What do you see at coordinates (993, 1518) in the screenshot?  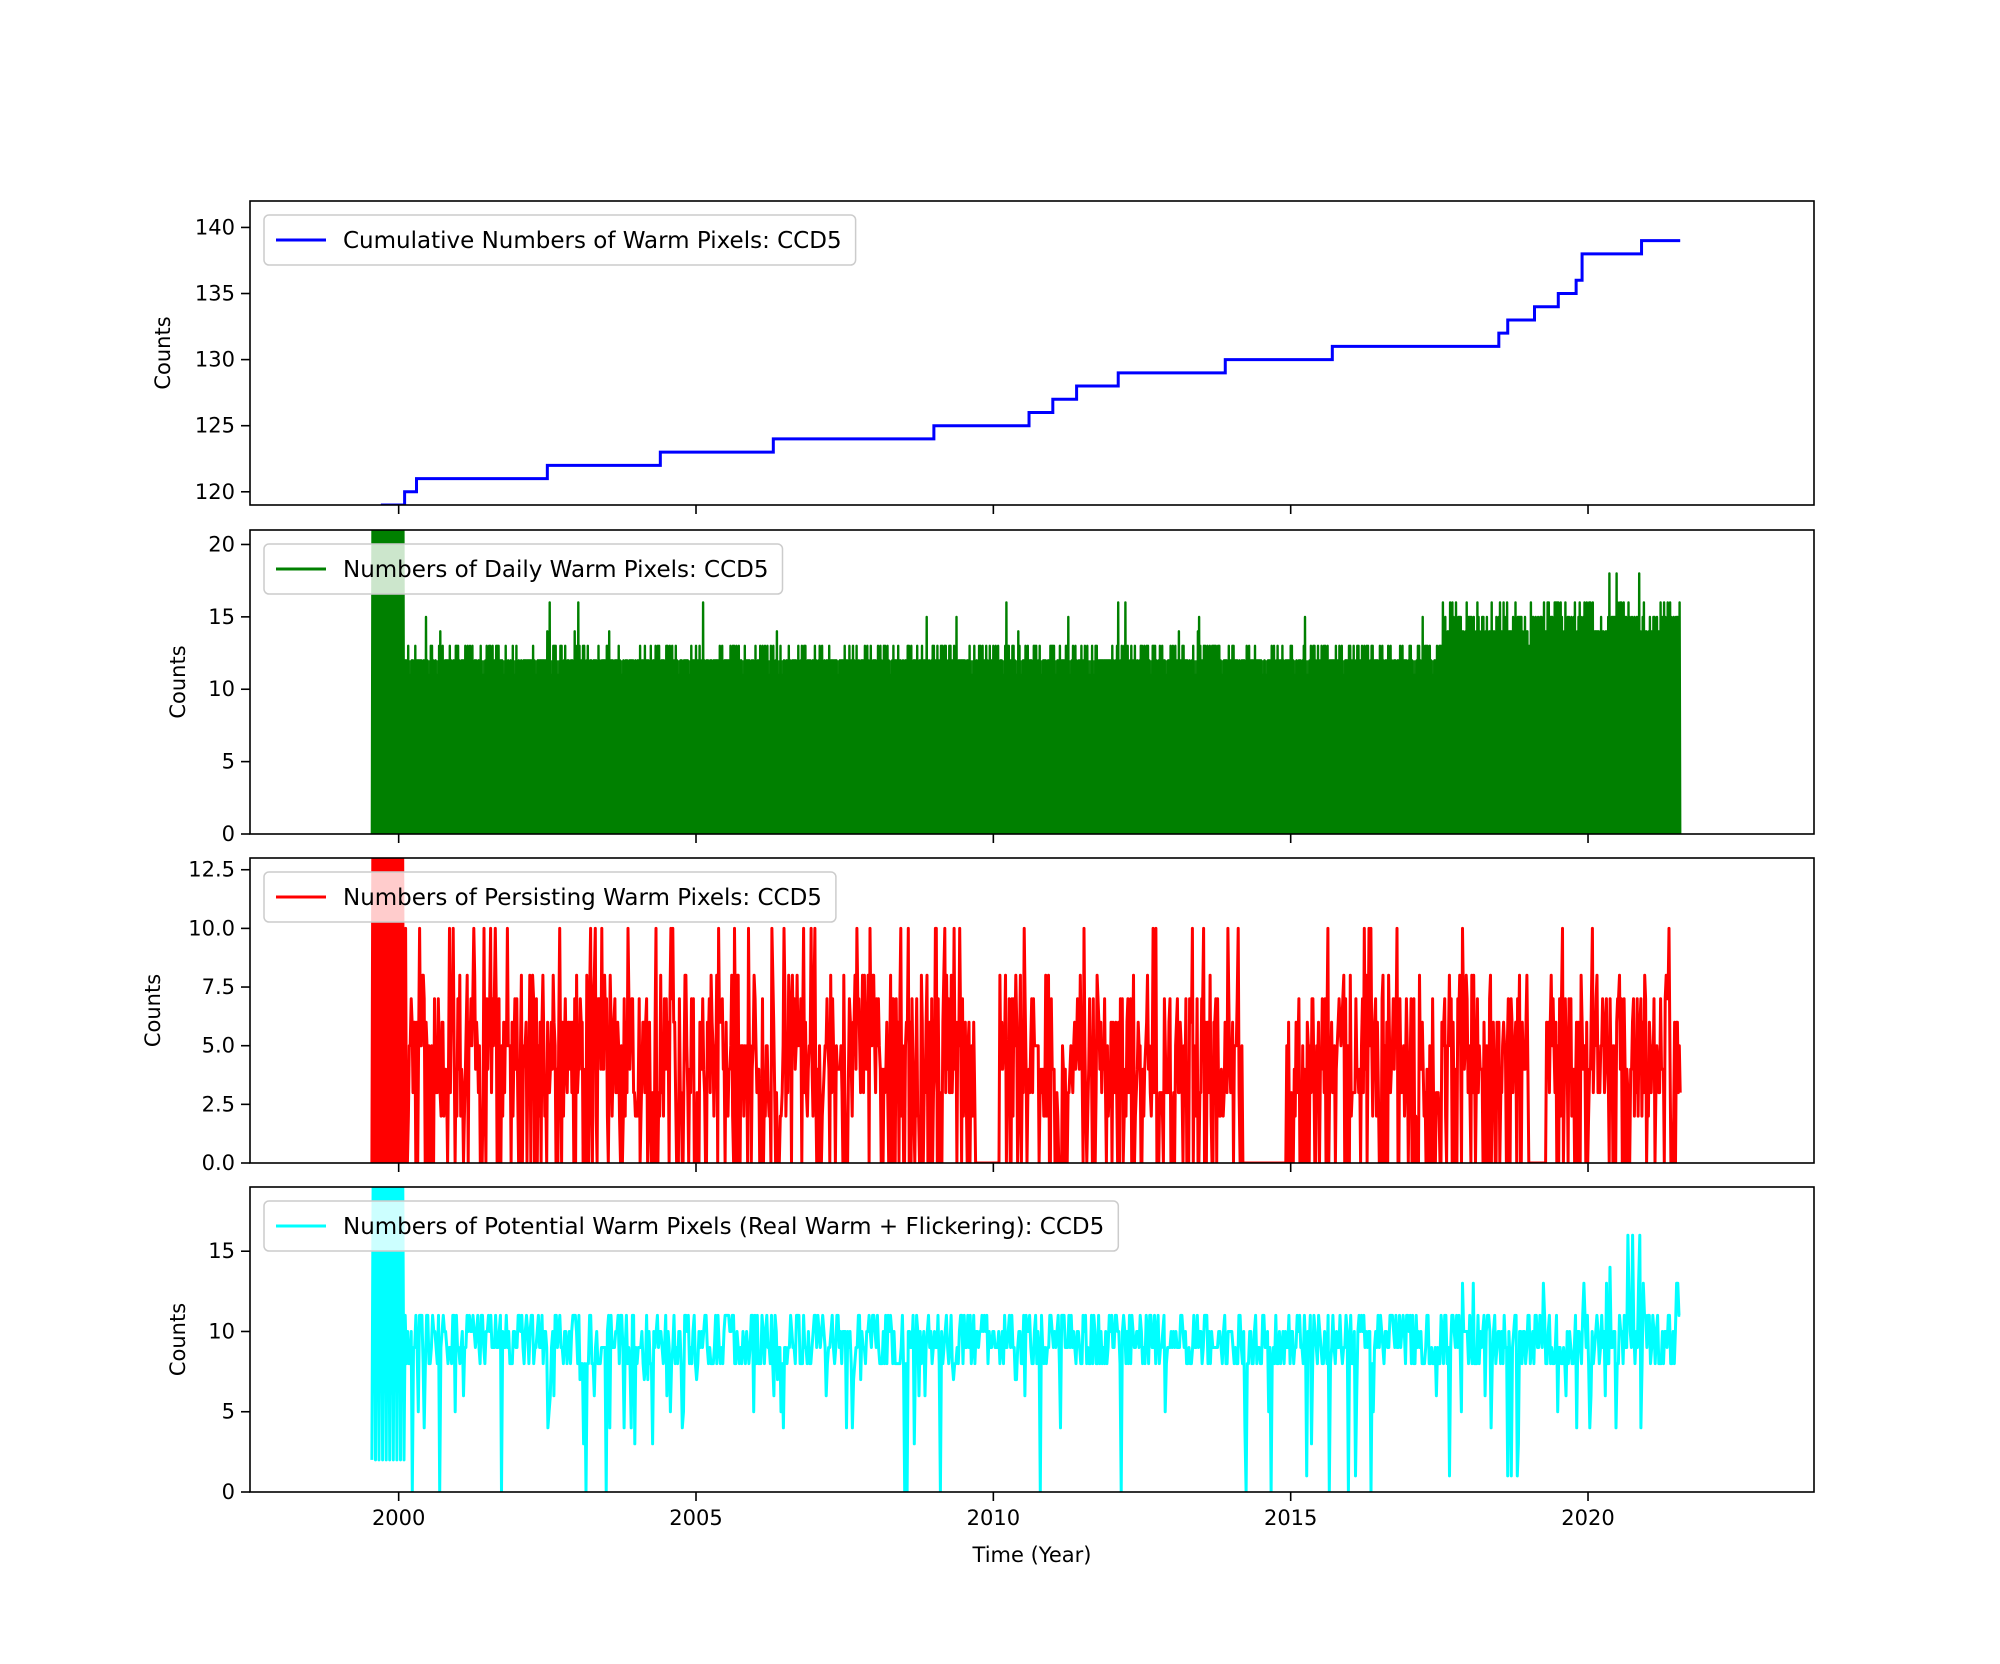 I see `x-tick-label: 2010` at bounding box center [993, 1518].